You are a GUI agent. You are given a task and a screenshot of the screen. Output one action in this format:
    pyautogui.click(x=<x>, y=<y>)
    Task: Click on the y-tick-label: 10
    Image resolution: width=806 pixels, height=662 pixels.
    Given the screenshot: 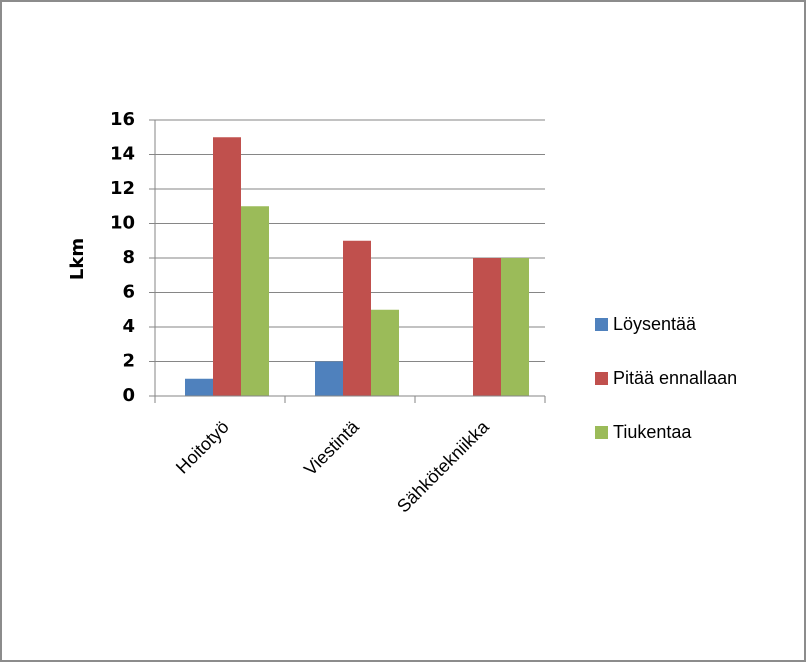 What is the action you would take?
    pyautogui.click(x=122, y=223)
    